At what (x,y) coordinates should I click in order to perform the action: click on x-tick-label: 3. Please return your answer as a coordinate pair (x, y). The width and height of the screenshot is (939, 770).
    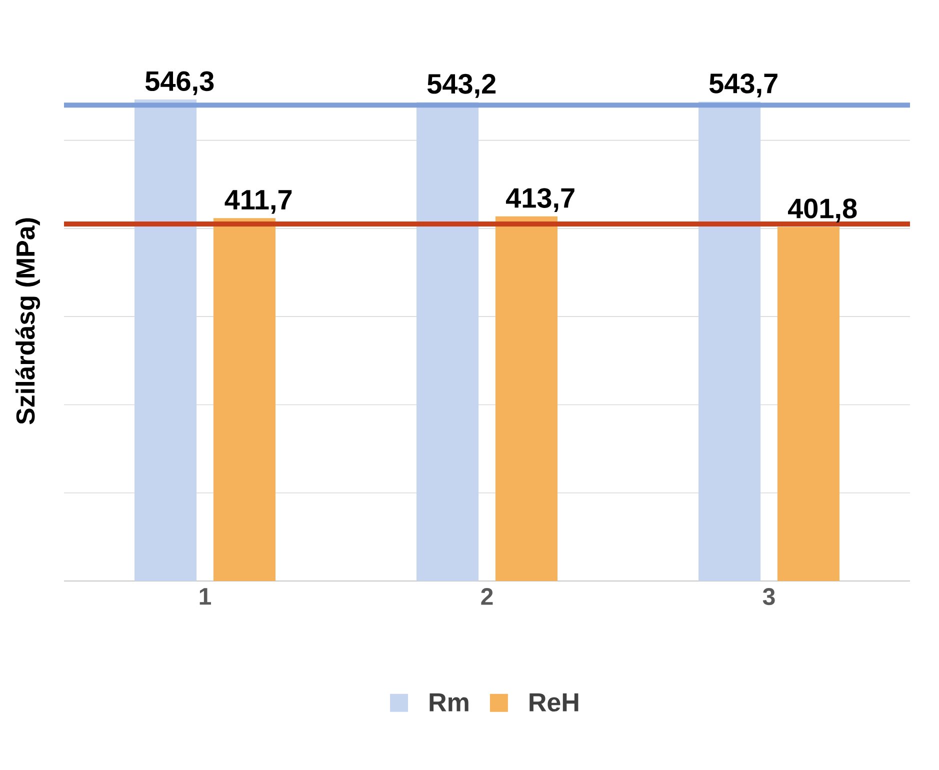
    Looking at the image, I should click on (768, 597).